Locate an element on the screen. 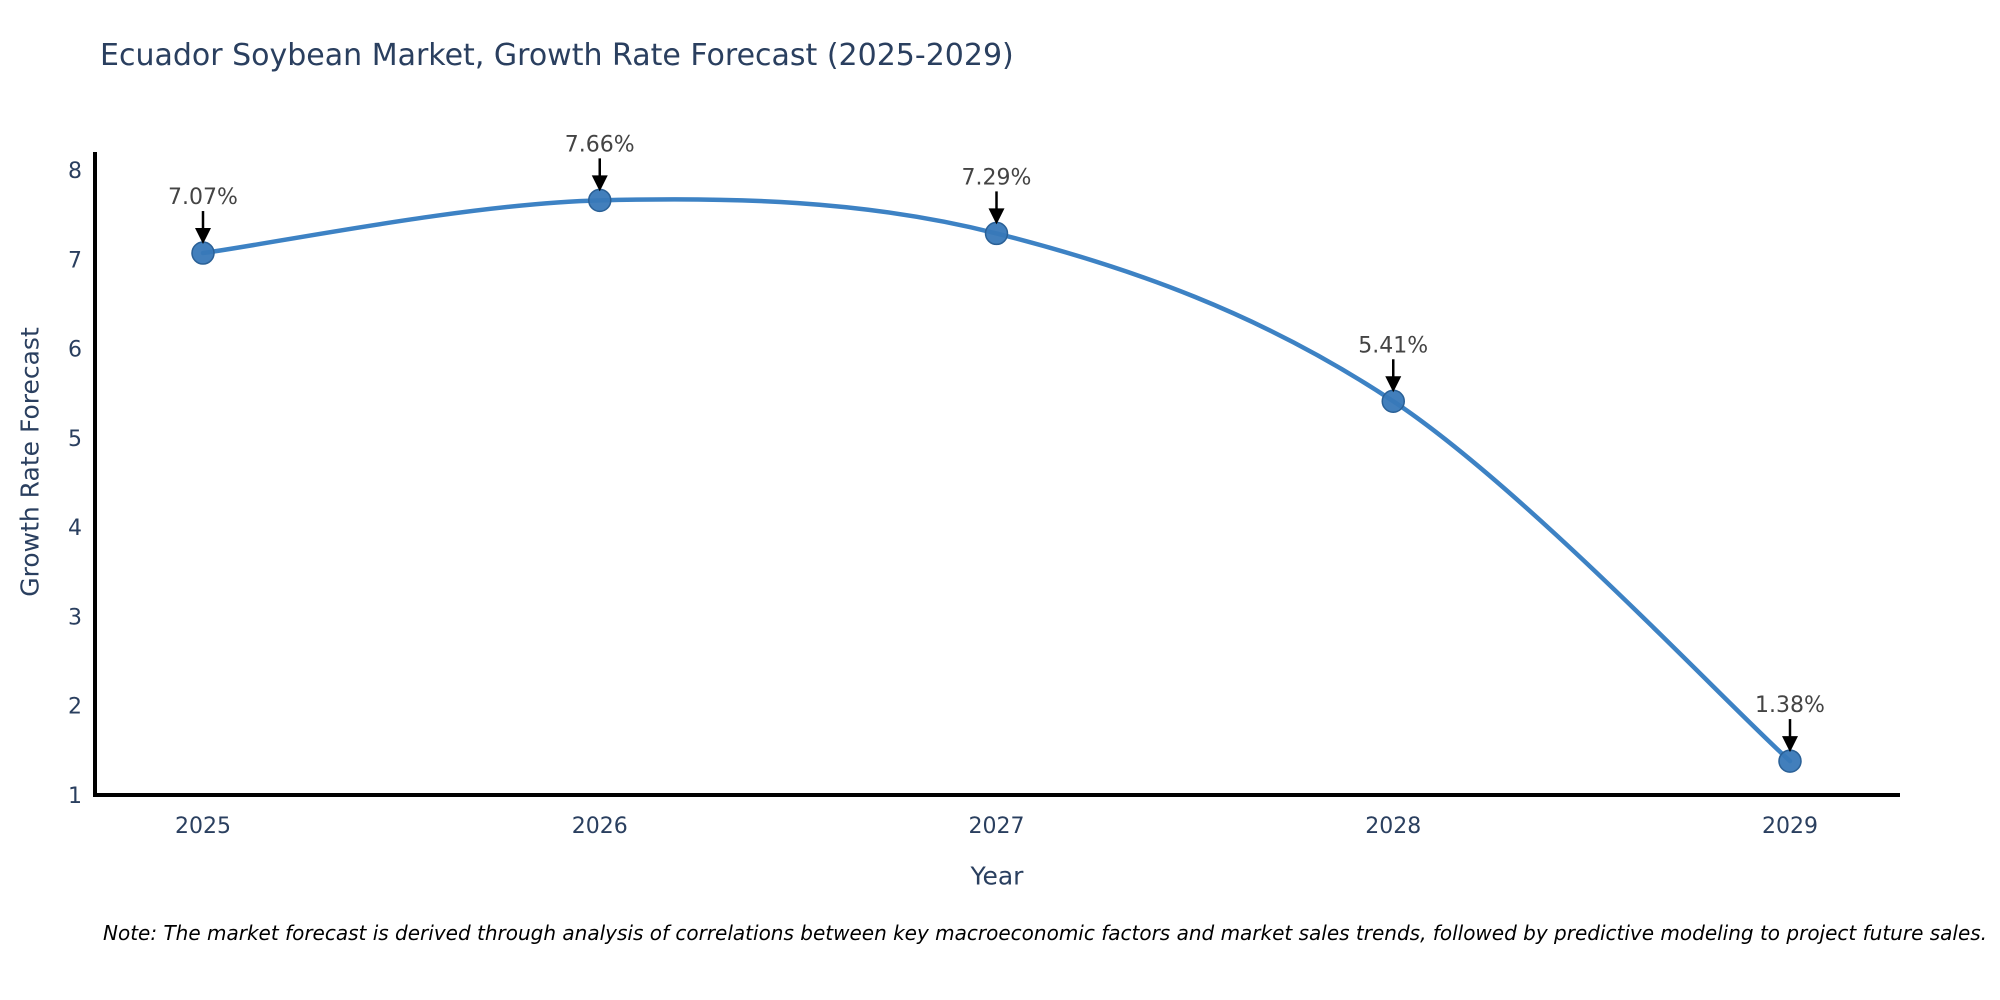  data-point-value-label: 7.66% is located at coordinates (600, 144).